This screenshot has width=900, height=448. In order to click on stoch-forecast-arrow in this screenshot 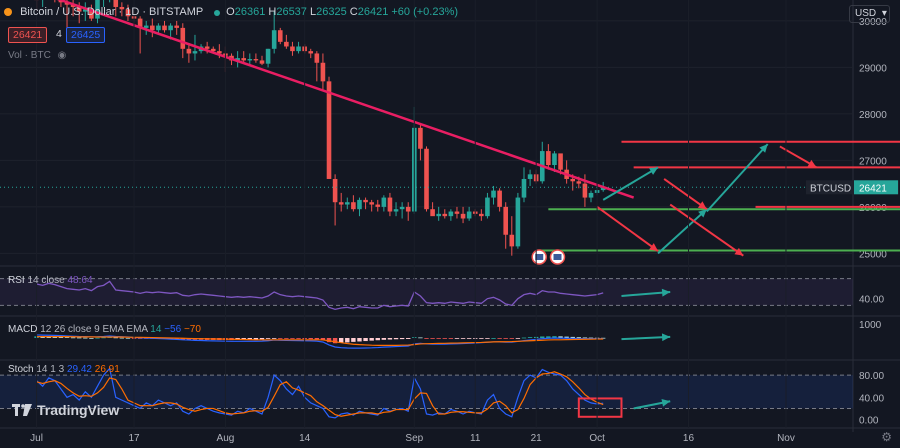, I will do `click(652, 404)`.